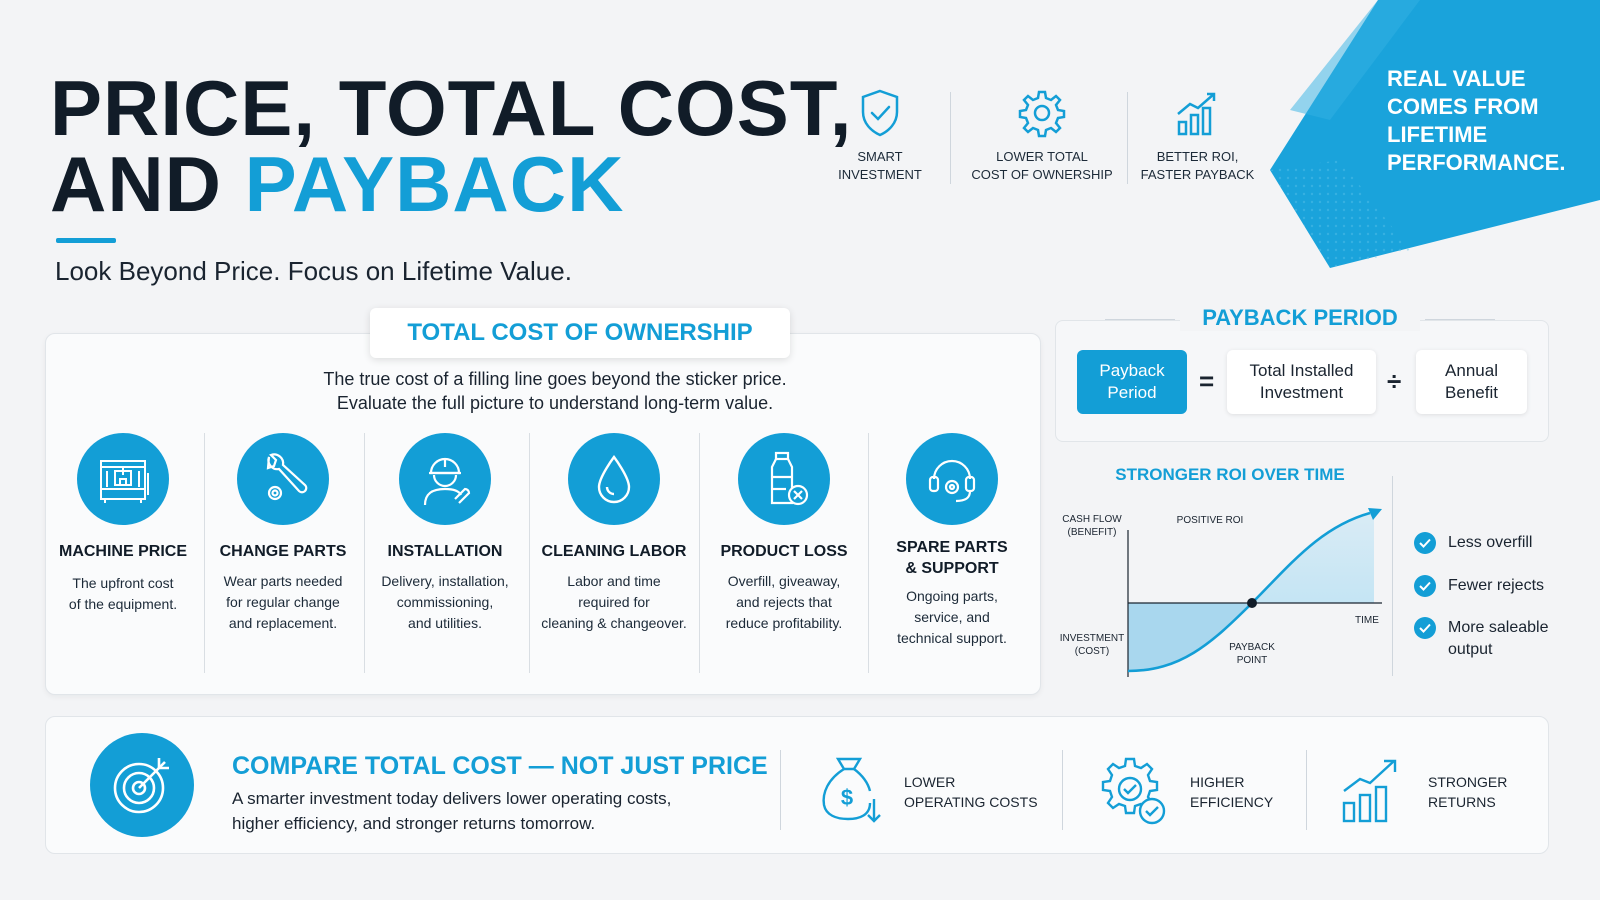 The height and width of the screenshot is (900, 1600). Describe the element at coordinates (1252, 603) in the screenshot. I see `payback-point-dot` at that location.